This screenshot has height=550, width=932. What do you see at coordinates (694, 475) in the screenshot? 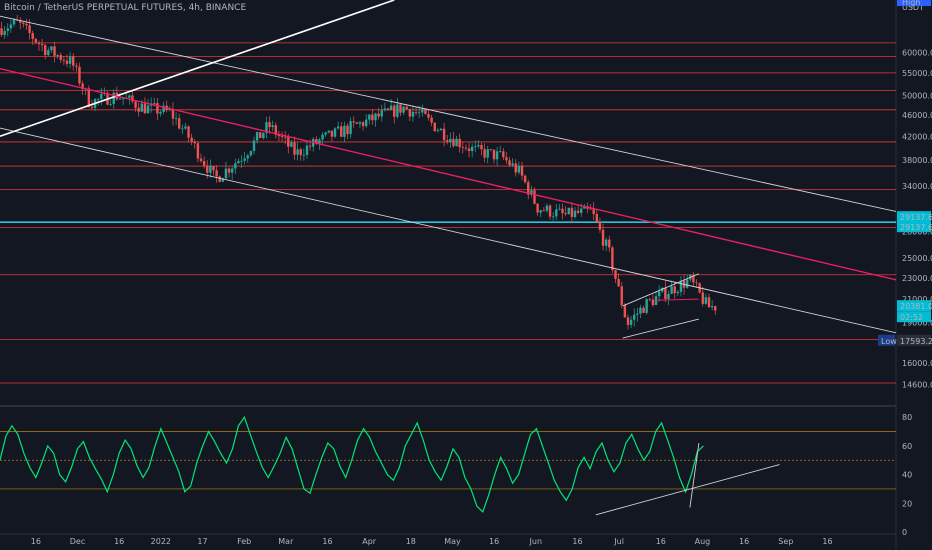
I see `rsi-short-line` at bounding box center [694, 475].